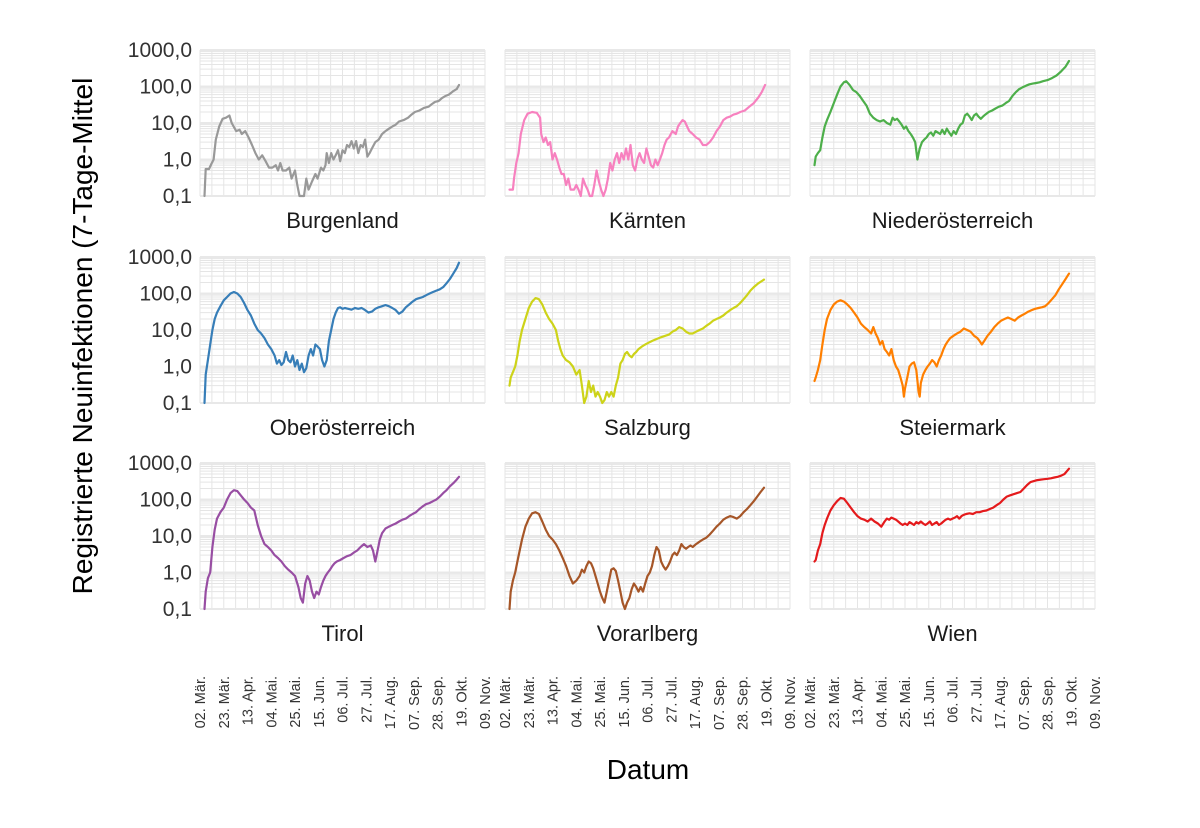 The width and height of the screenshot is (1200, 828). What do you see at coordinates (647, 427) in the screenshot?
I see `facet-label: Salzburg` at bounding box center [647, 427].